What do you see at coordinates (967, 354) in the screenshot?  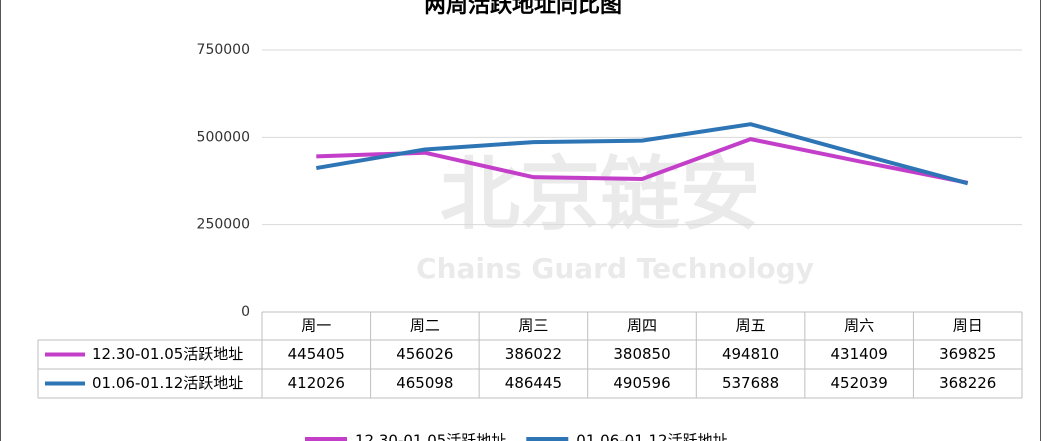 I see `table-value: 369825` at bounding box center [967, 354].